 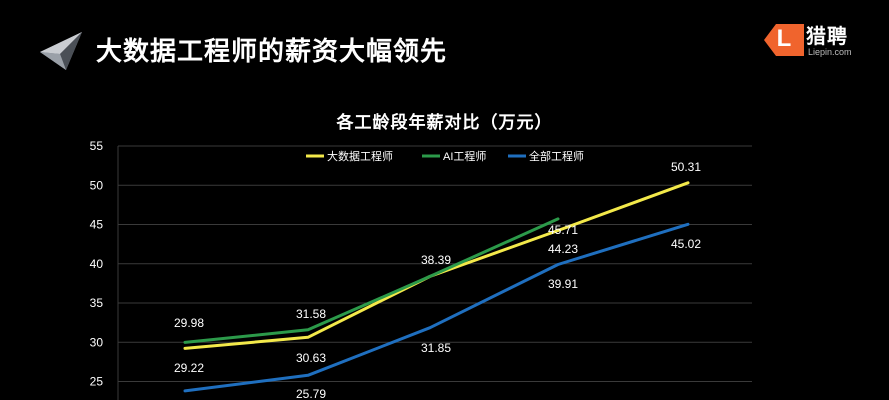 What do you see at coordinates (436, 348) in the screenshot?
I see `data-label: 31.85` at bounding box center [436, 348].